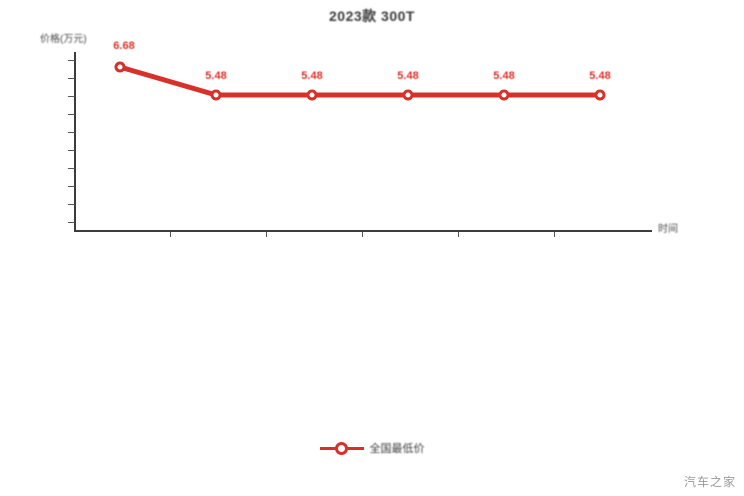 This screenshot has width=744, height=496. What do you see at coordinates (668, 229) in the screenshot?
I see `x-axis-label: 时间` at bounding box center [668, 229].